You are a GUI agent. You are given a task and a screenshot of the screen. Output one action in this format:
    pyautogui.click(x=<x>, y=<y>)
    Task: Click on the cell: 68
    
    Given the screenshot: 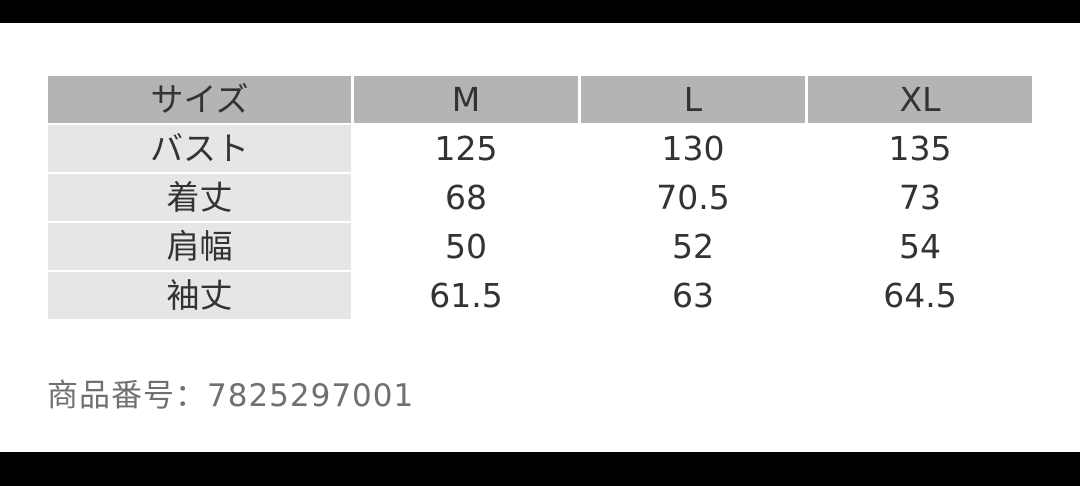 What is the action you would take?
    pyautogui.click(x=466, y=197)
    